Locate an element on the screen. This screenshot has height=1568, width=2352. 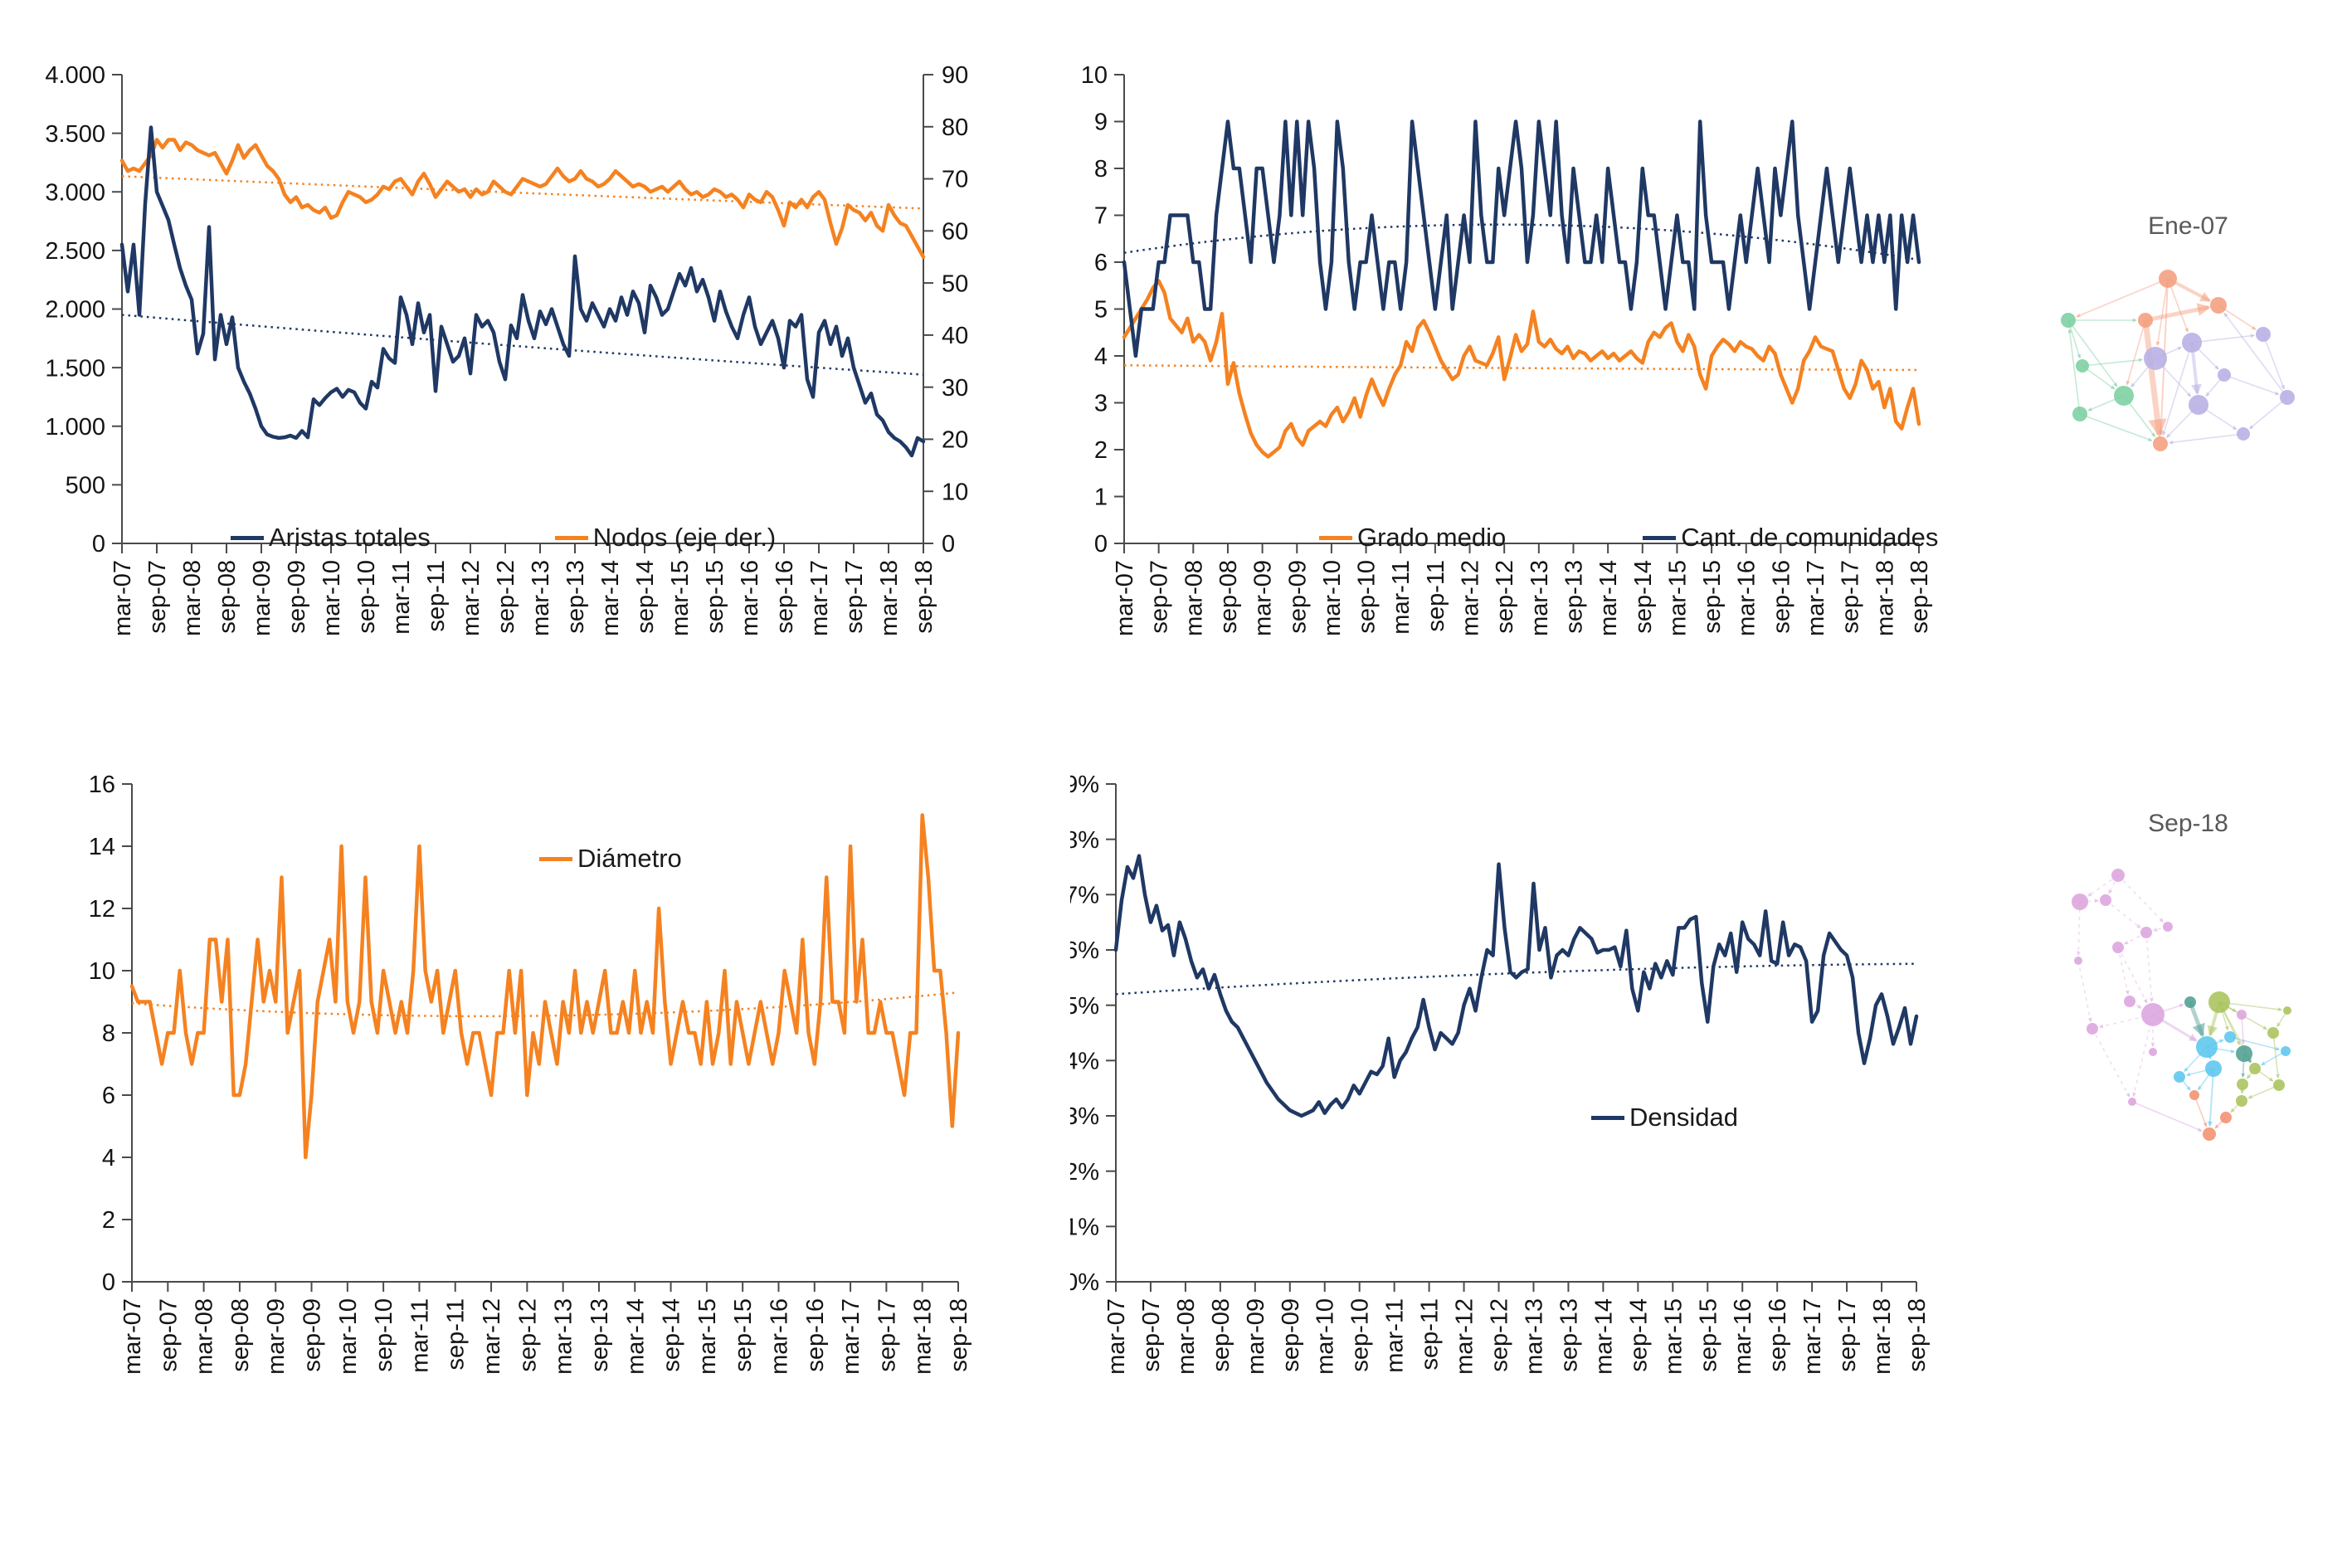
y-tick-label: 6% is located at coordinates (1084, 950).